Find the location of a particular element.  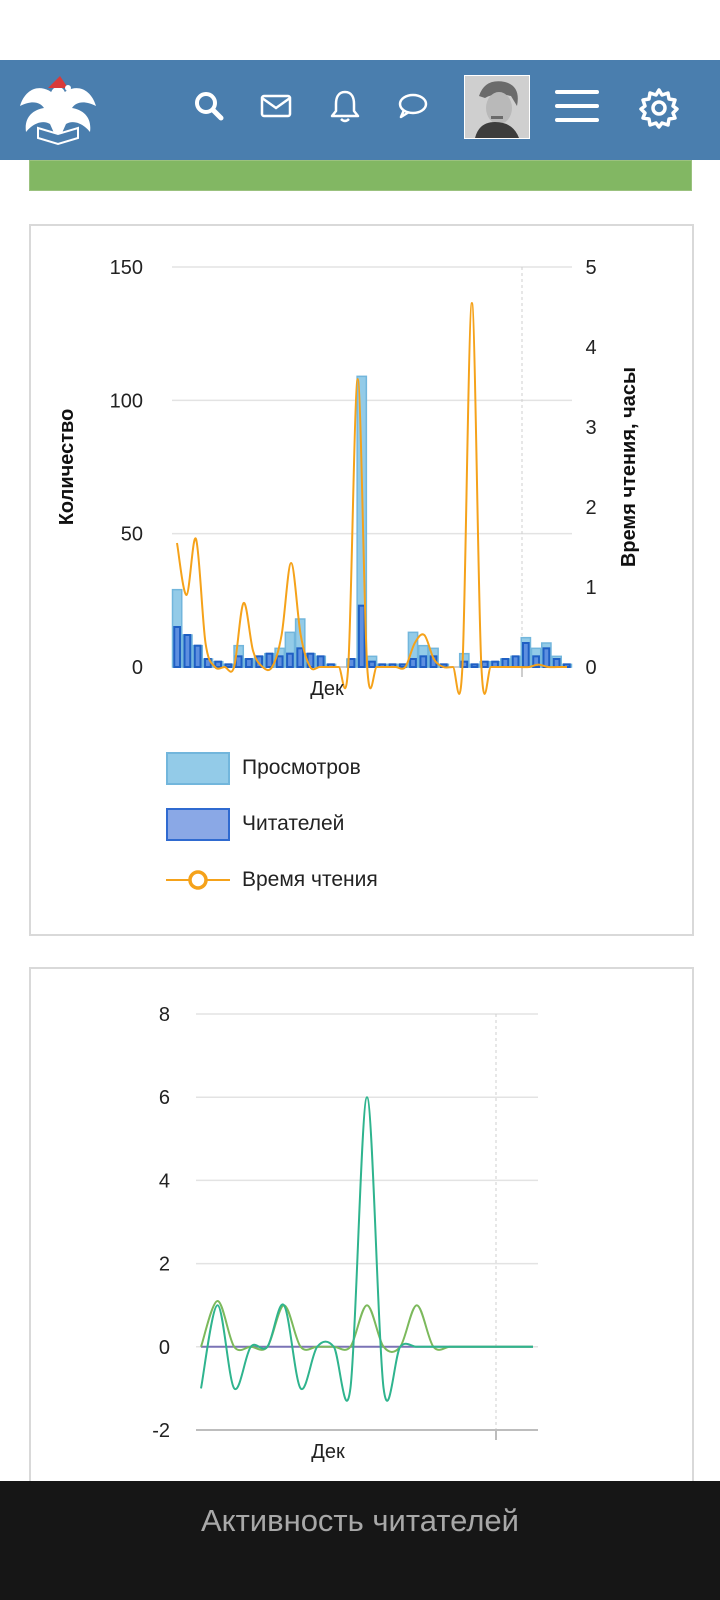

legend-item-views: Просмотров is located at coordinates (263, 768).